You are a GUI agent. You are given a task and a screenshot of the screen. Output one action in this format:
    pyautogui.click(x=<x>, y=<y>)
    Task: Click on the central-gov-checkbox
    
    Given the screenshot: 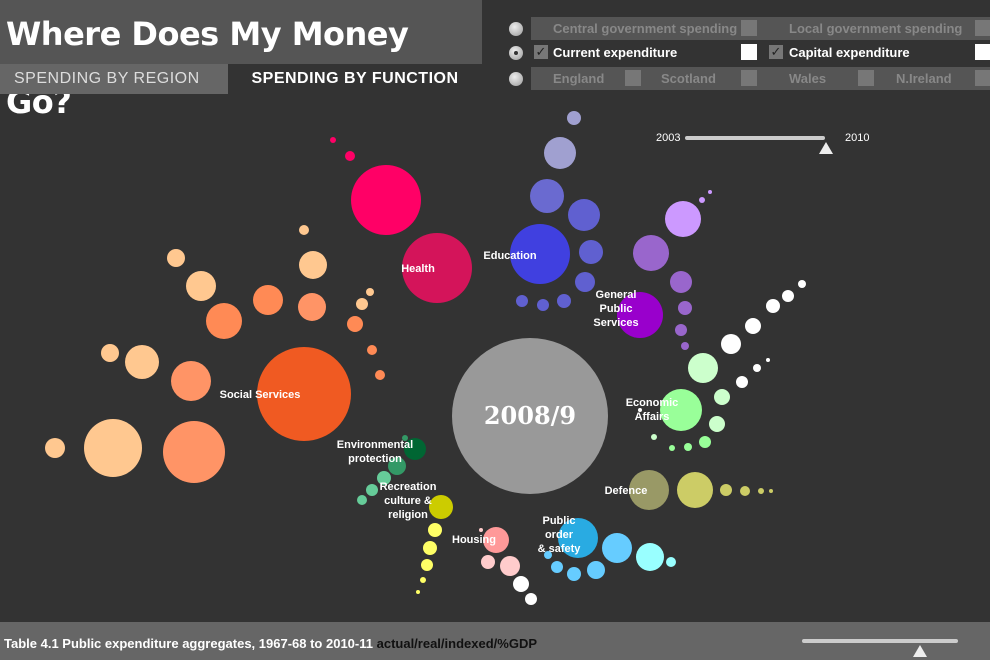 What is the action you would take?
    pyautogui.click(x=749, y=28)
    